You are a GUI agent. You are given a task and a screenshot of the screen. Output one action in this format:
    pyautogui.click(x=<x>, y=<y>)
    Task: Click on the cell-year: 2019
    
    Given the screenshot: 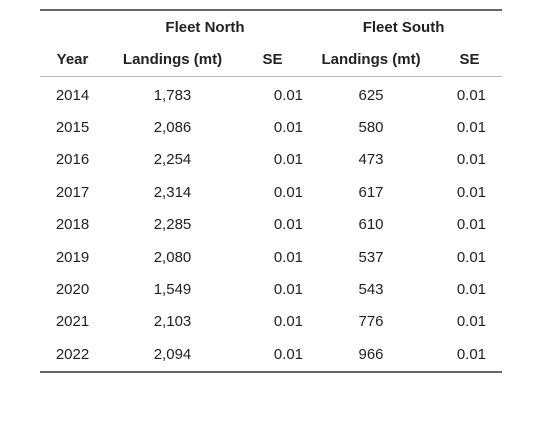 What is the action you would take?
    pyautogui.click(x=72, y=257)
    